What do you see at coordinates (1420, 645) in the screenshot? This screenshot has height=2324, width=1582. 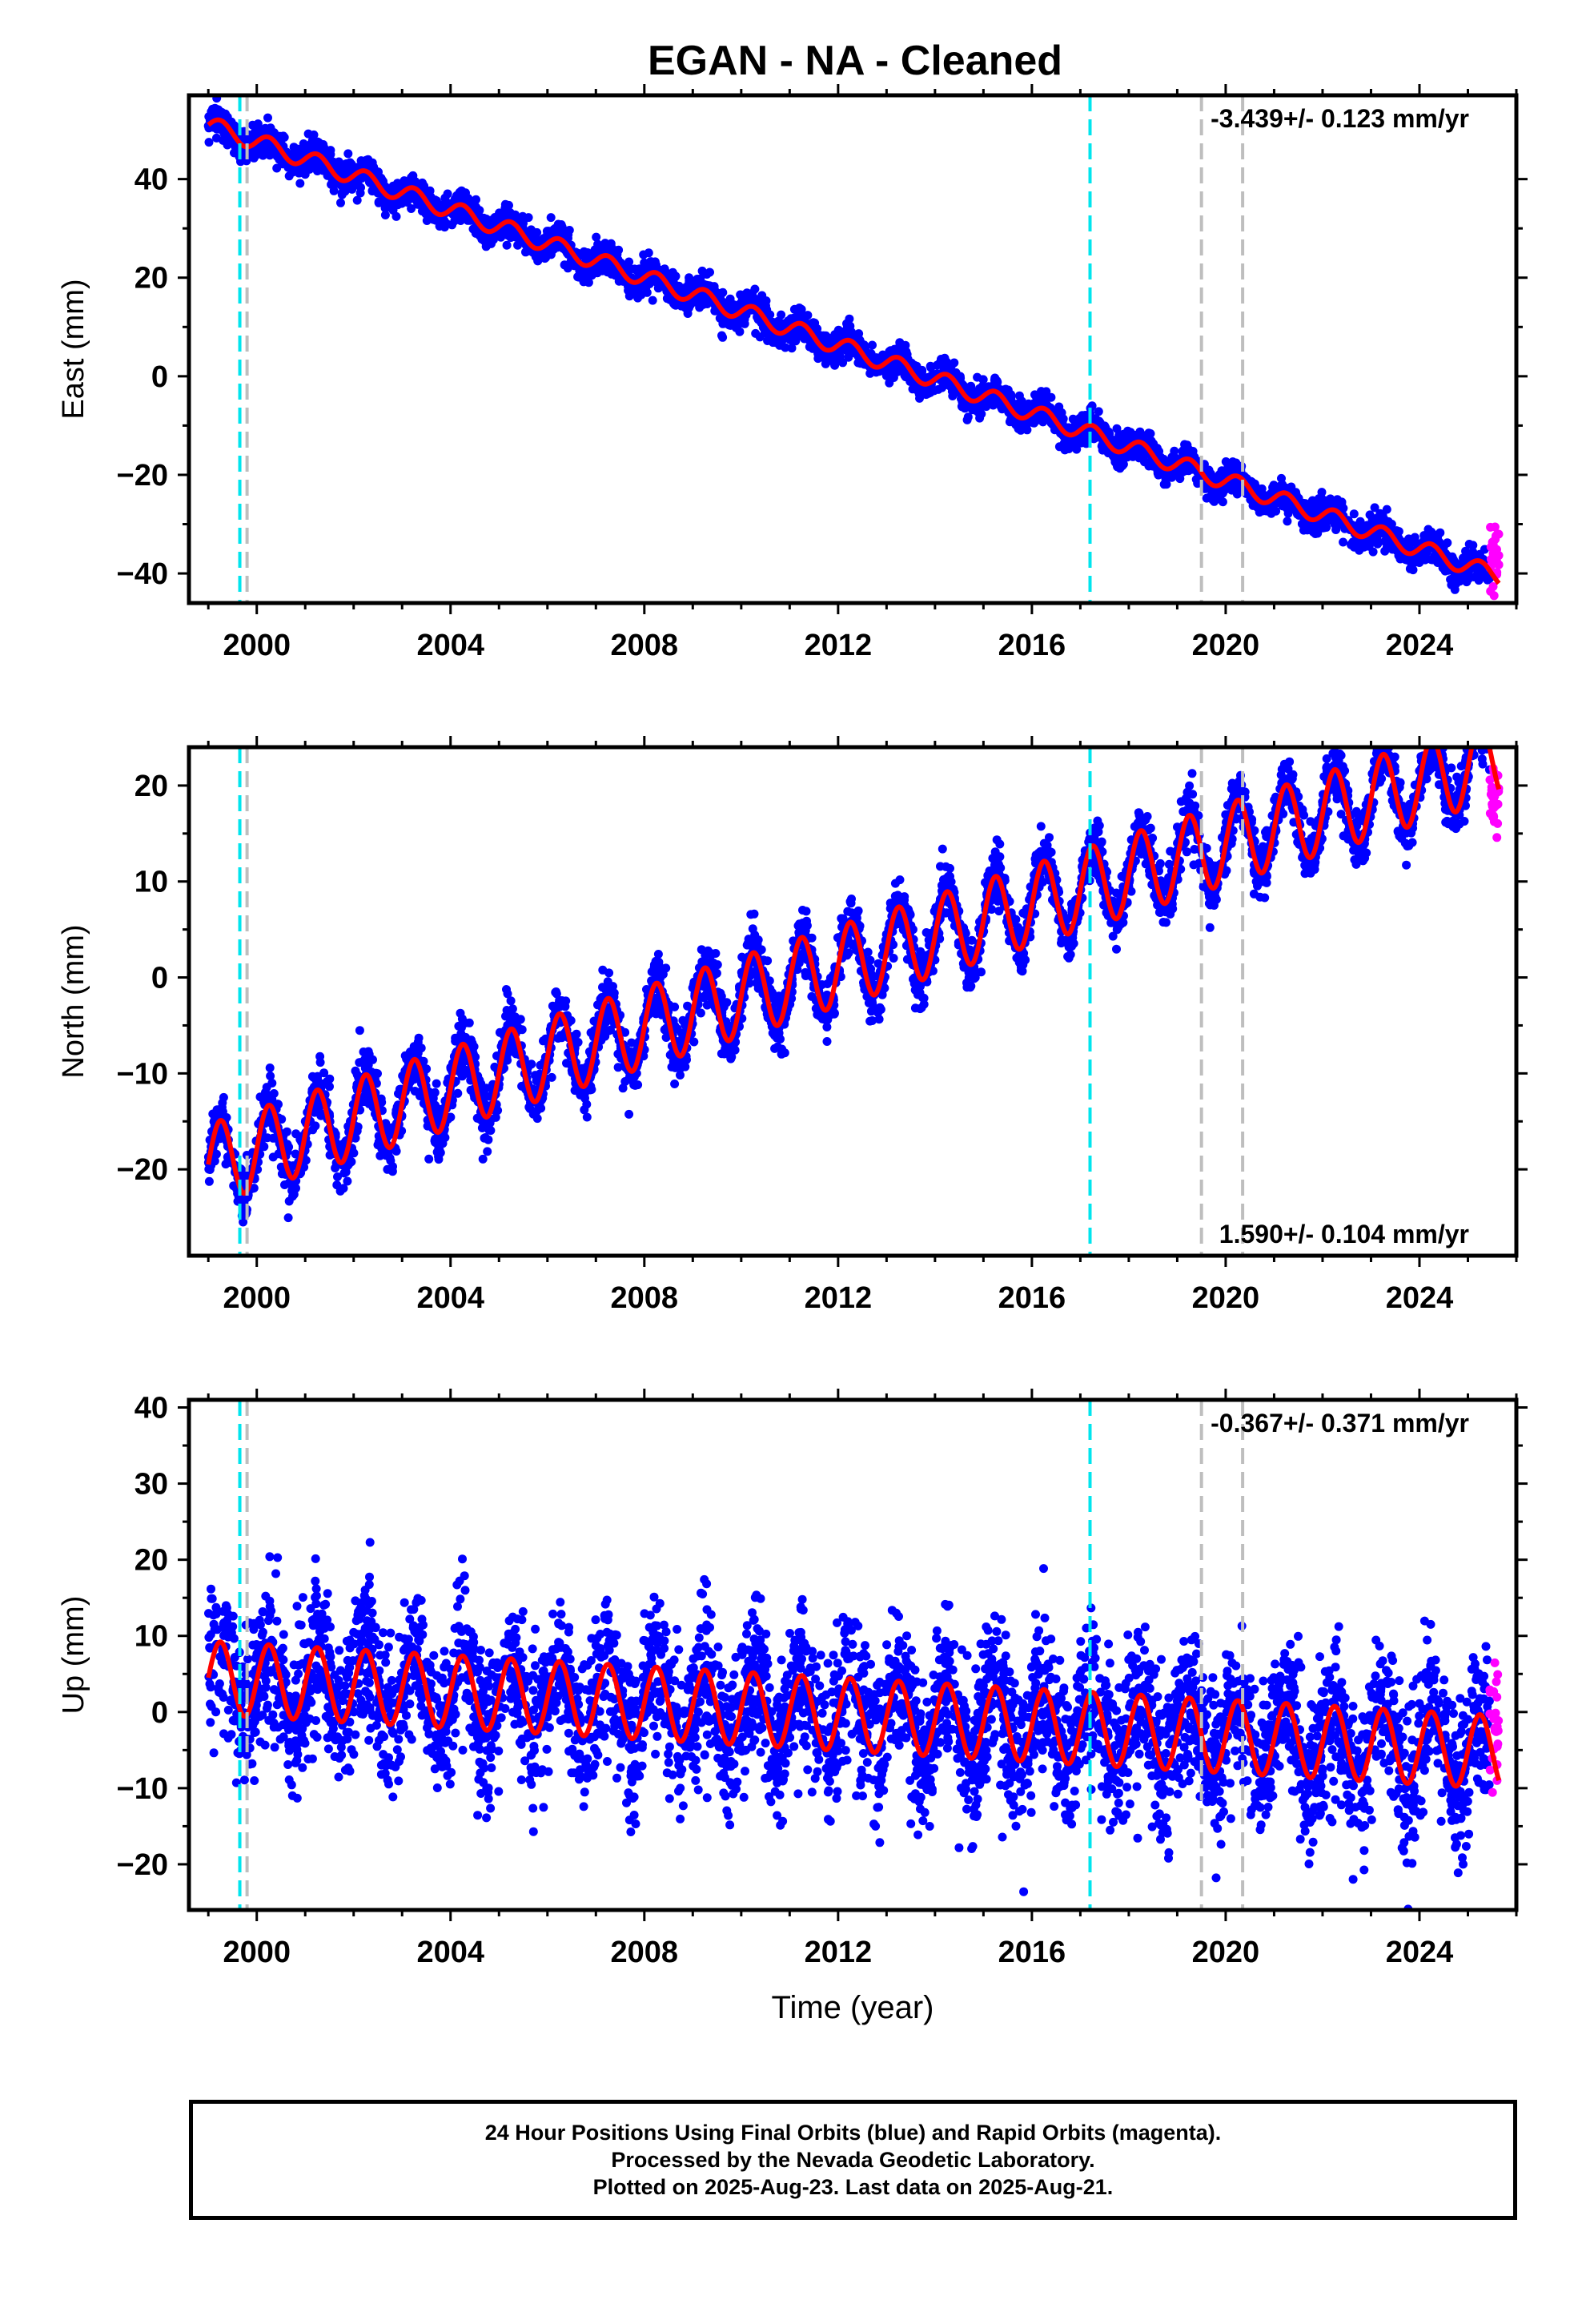 I see `x-tick-label: 2024` at bounding box center [1420, 645].